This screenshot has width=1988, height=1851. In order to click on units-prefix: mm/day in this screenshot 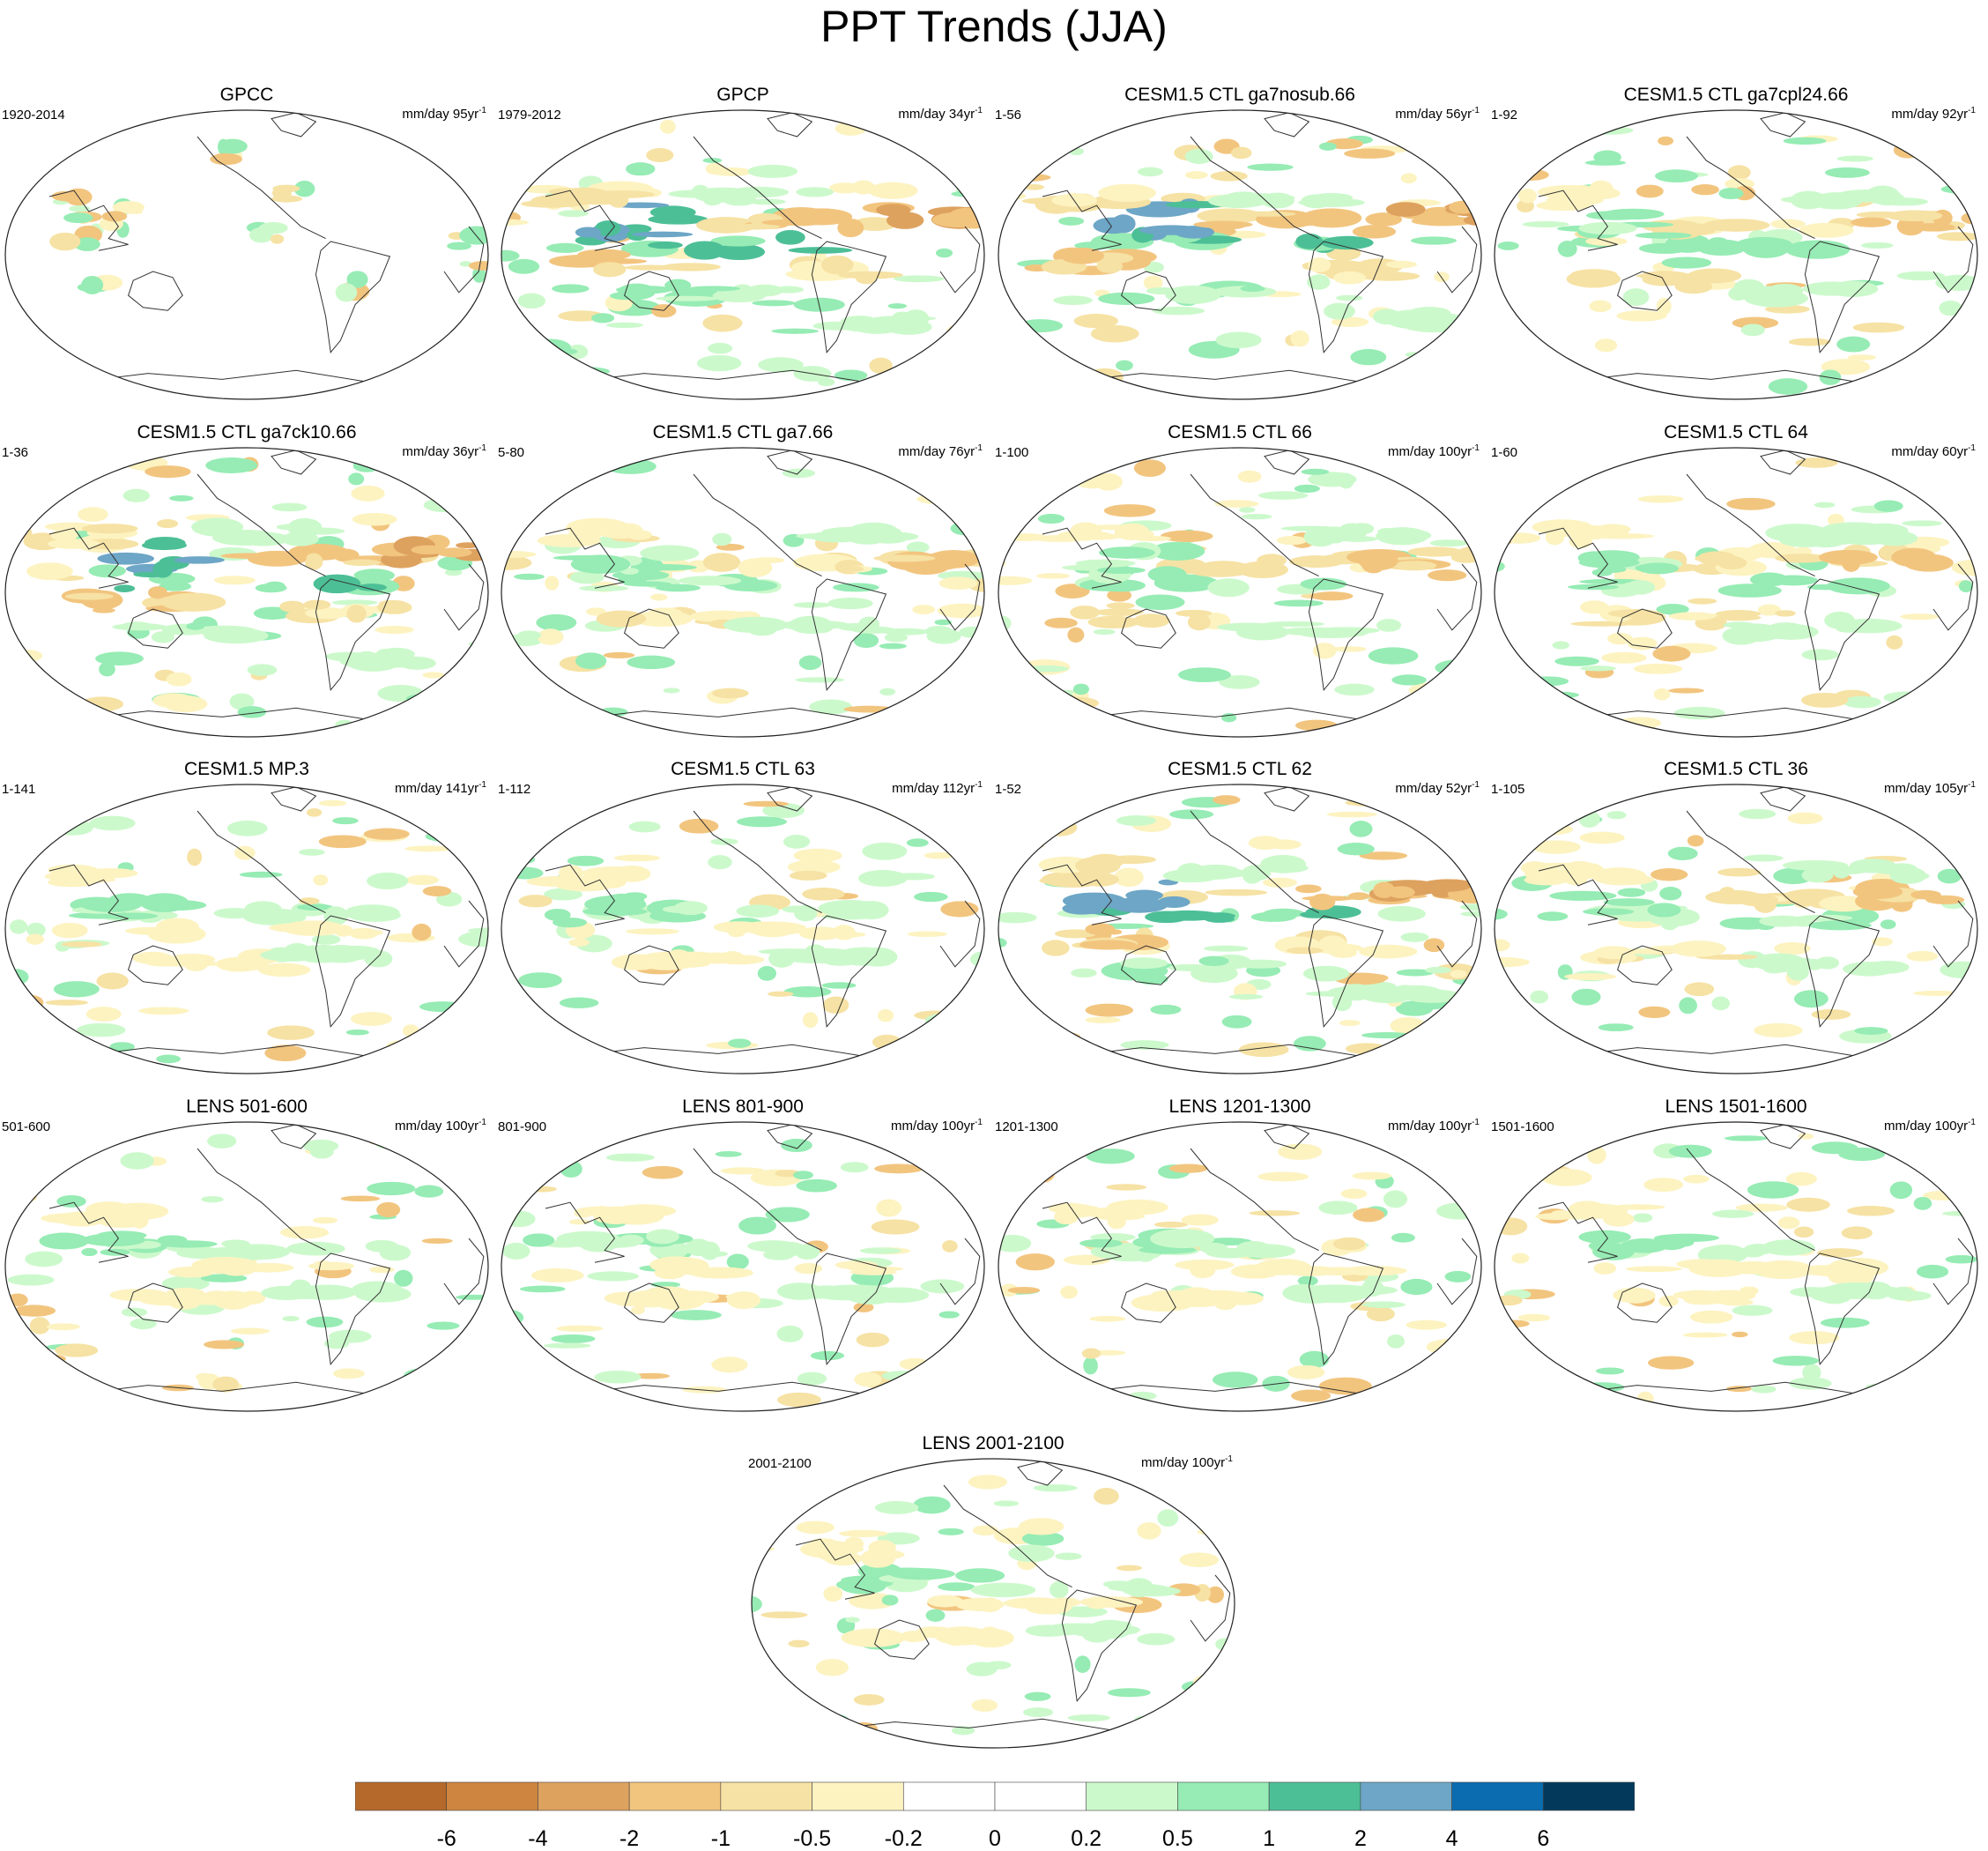, I will do `click(916, 788)`.